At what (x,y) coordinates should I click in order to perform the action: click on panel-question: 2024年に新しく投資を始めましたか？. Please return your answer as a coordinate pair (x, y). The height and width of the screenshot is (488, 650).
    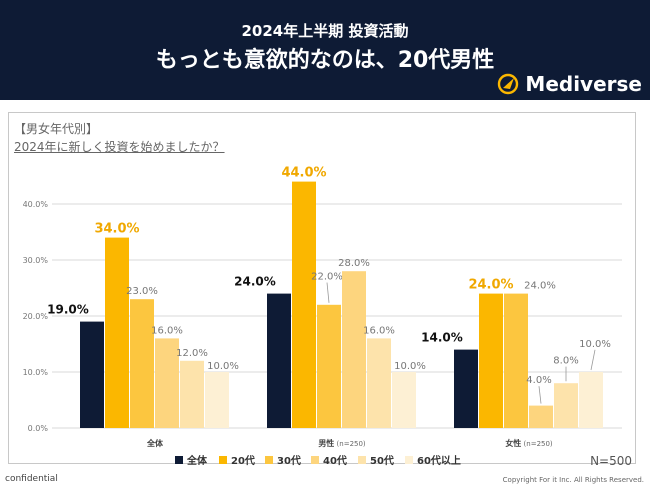
    Looking at the image, I should click on (119, 147).